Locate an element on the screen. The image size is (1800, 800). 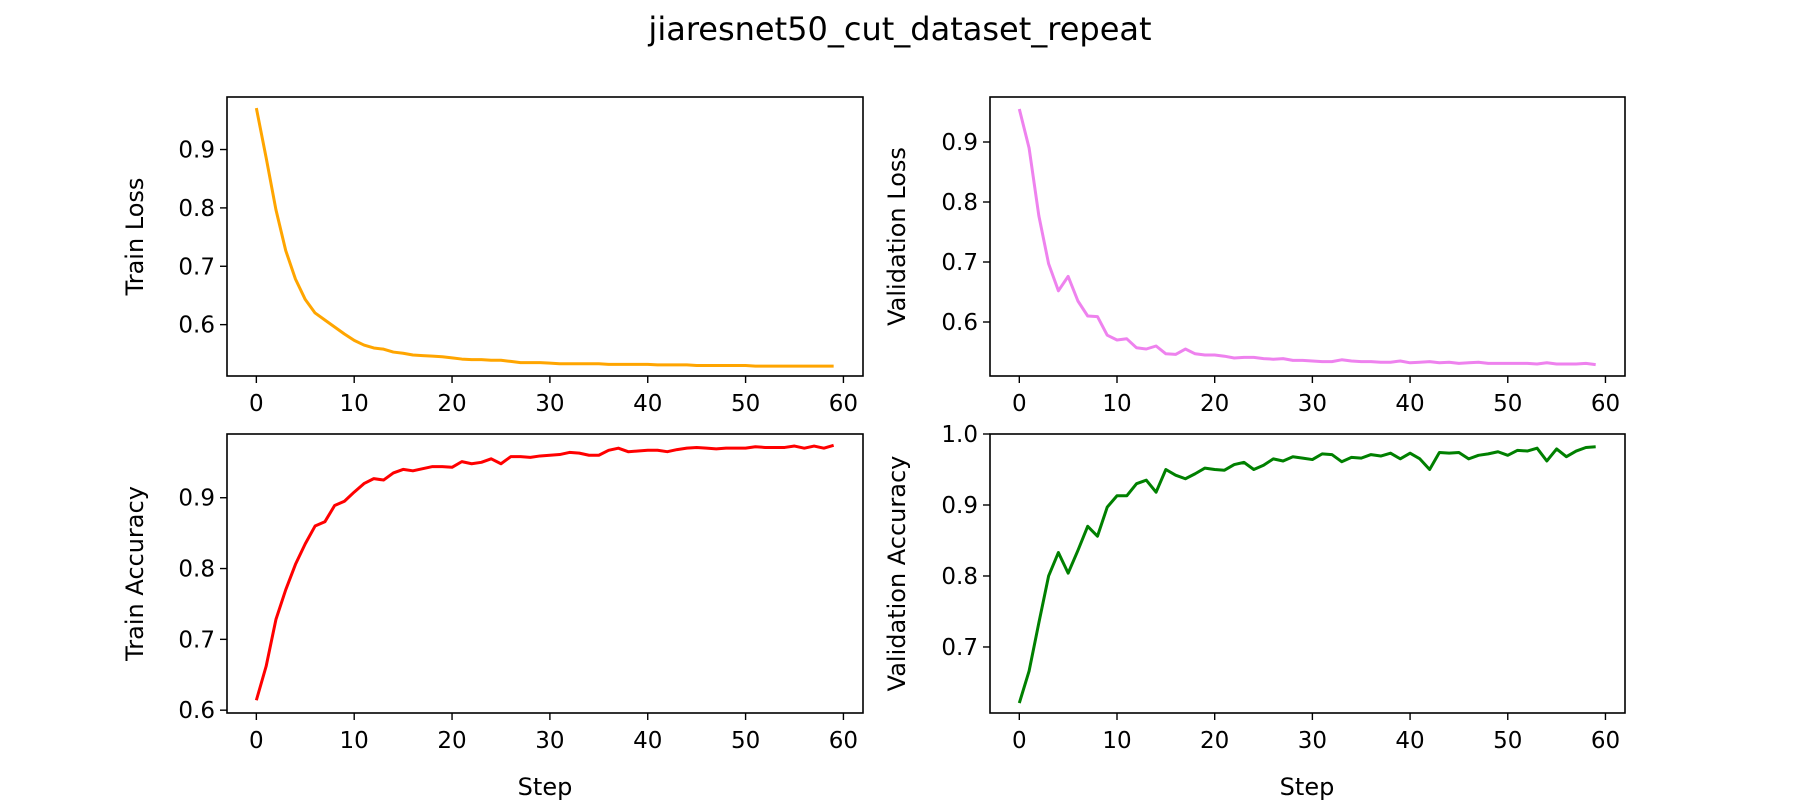
y-axis-label: Validation Loss is located at coordinates (897, 236).